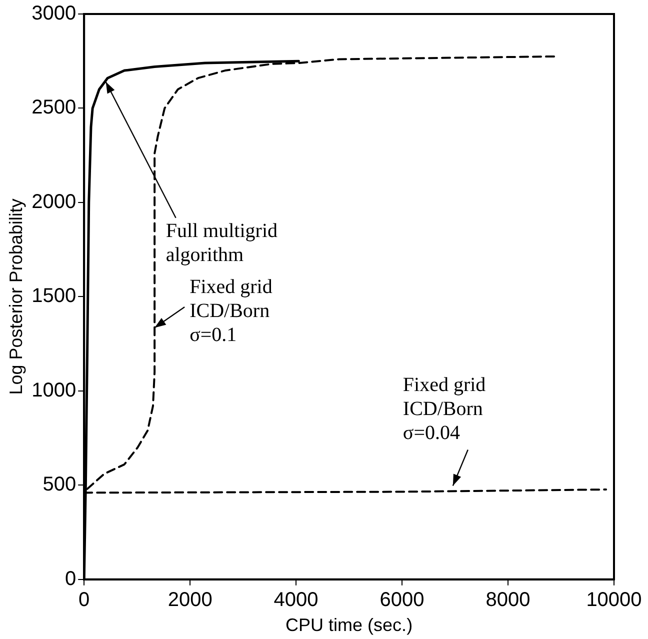 This screenshot has width=648, height=639. What do you see at coordinates (59, 485) in the screenshot?
I see `y-tick-label: 500` at bounding box center [59, 485].